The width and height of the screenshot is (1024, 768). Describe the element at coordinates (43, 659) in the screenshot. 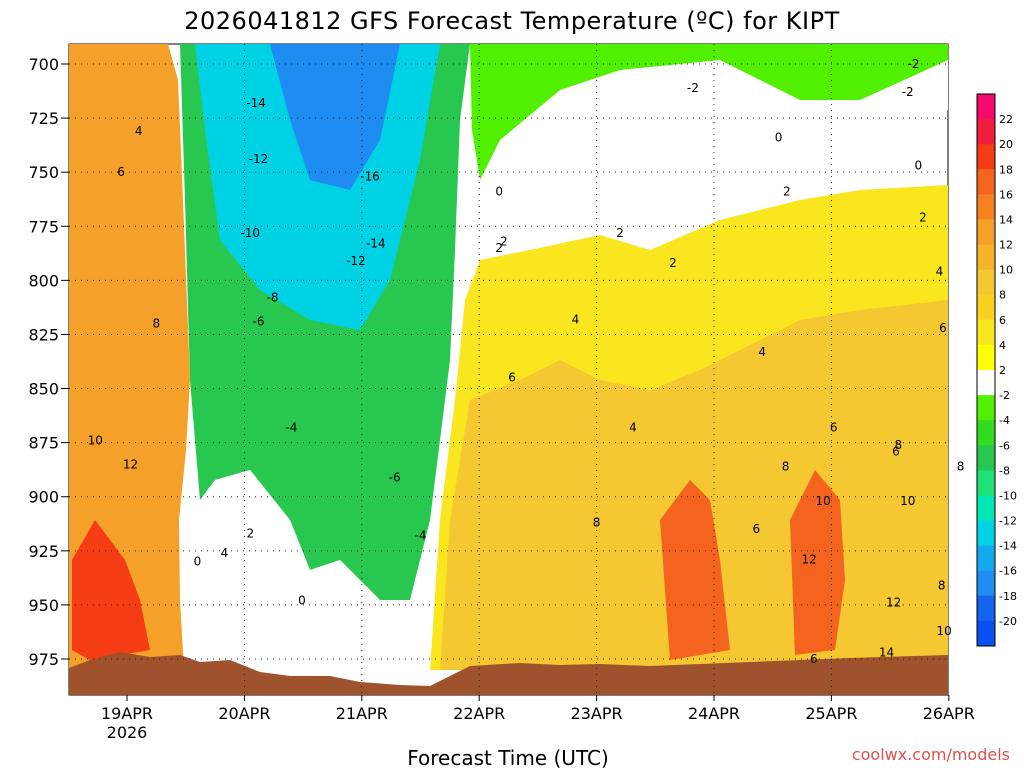

I see `y-tick-label: 975` at that location.